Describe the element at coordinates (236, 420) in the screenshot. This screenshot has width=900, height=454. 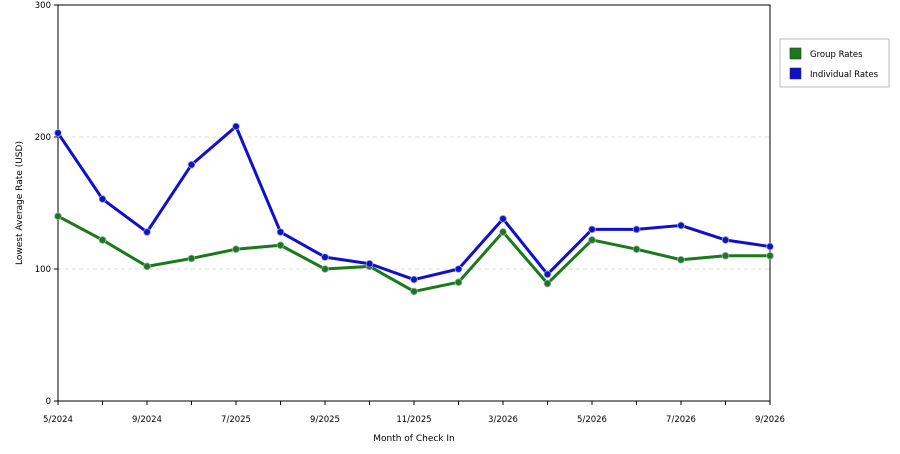
I see `x-tick-label: 7/2025` at that location.